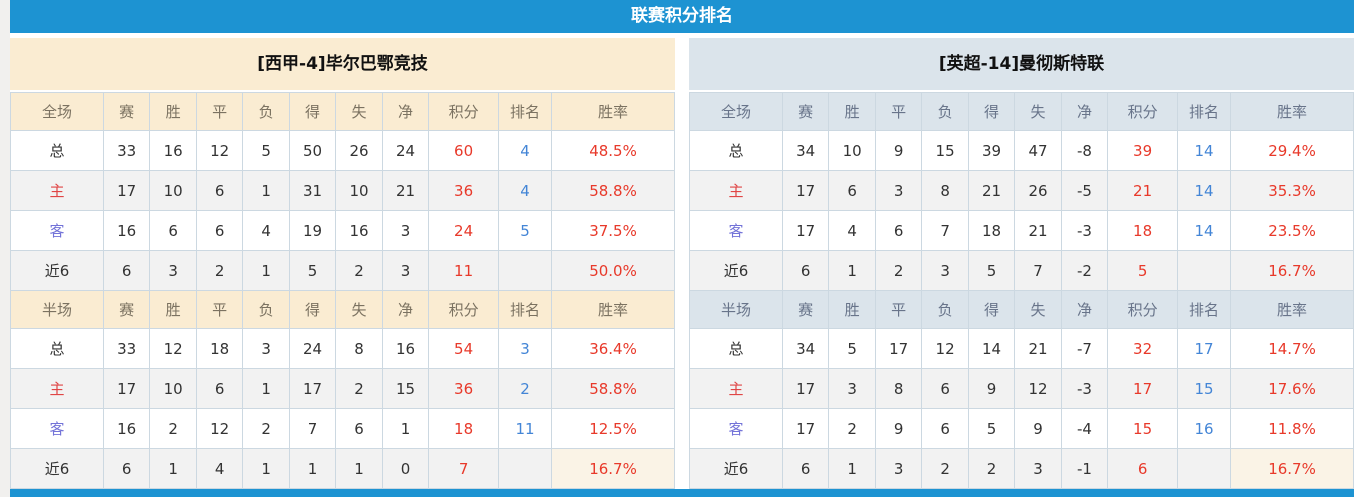  I want to click on points-cell: 39, so click(1142, 150).